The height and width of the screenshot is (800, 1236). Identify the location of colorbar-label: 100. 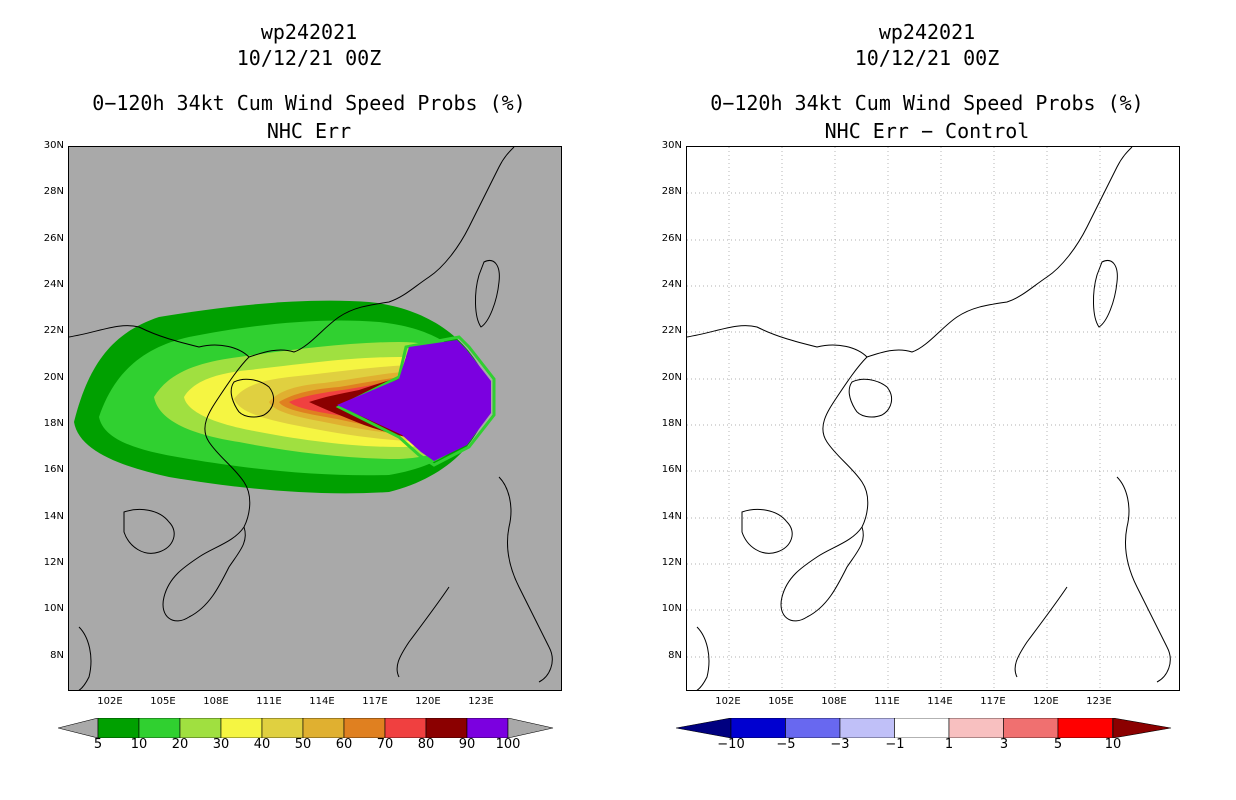
(508, 744).